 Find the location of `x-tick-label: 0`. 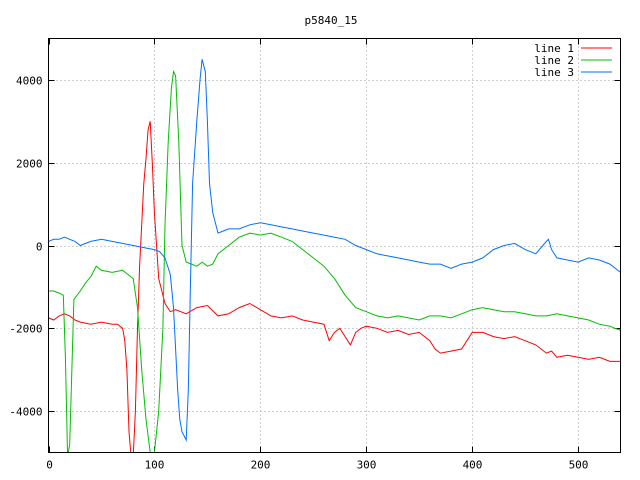

x-tick-label: 0 is located at coordinates (49, 465).